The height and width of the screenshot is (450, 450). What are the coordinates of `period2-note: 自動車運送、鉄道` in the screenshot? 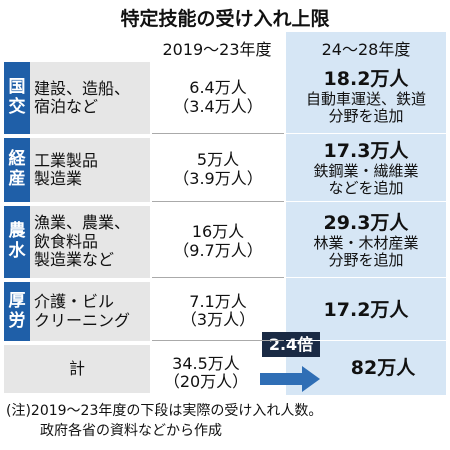 It's located at (365, 99).